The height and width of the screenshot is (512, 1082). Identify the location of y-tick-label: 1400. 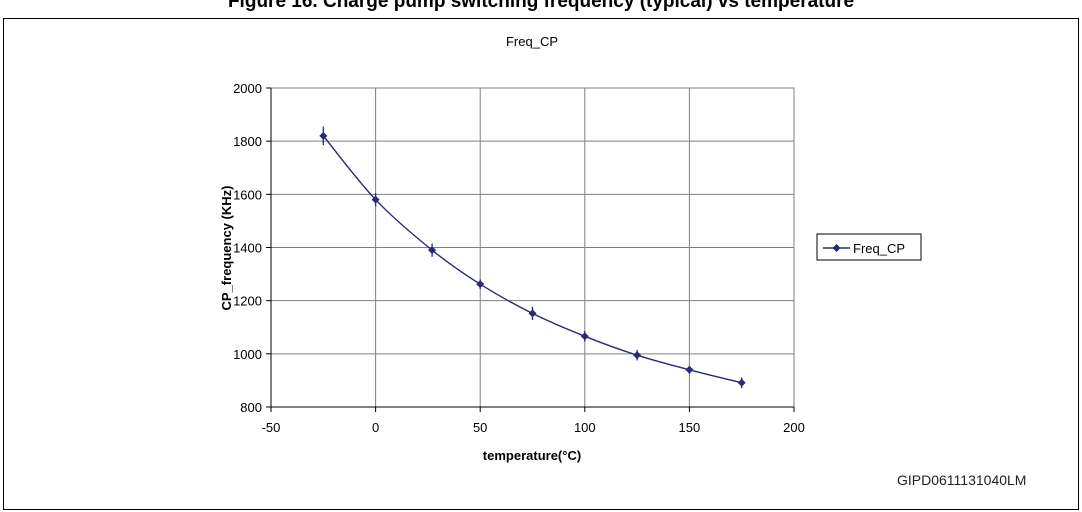
(247, 248).